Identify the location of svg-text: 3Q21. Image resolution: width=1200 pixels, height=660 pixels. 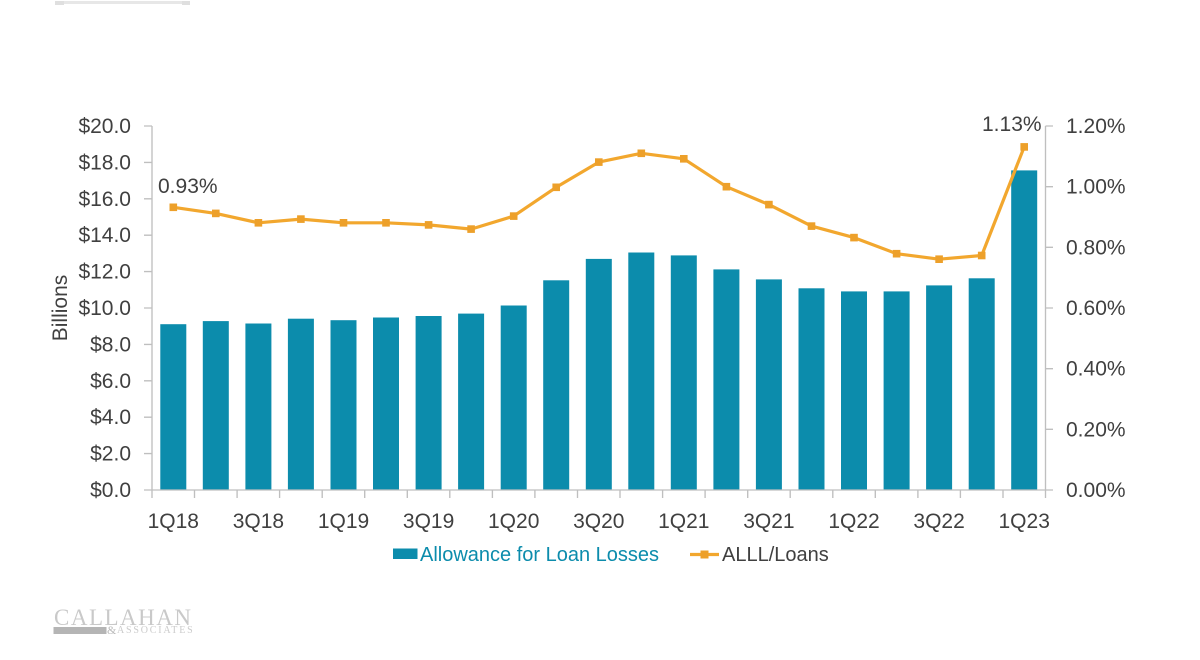
(768, 521).